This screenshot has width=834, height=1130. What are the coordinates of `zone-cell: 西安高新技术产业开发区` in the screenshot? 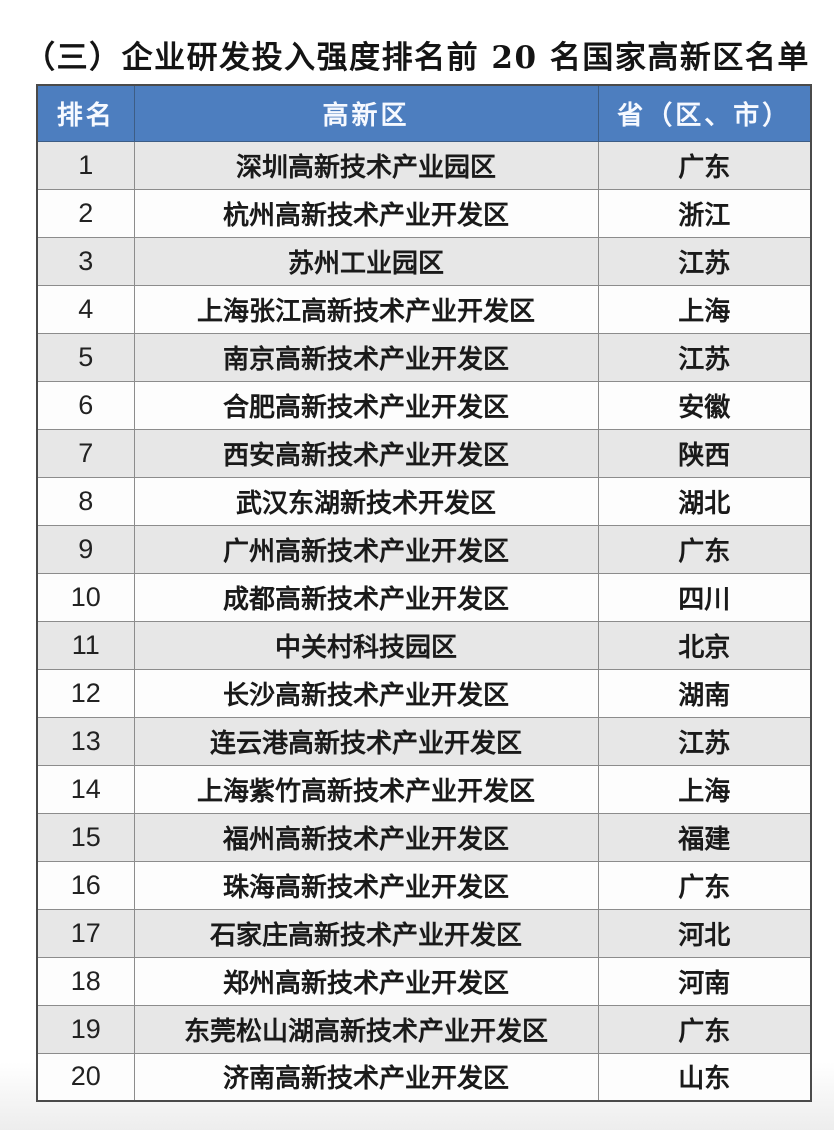 It's located at (366, 453).